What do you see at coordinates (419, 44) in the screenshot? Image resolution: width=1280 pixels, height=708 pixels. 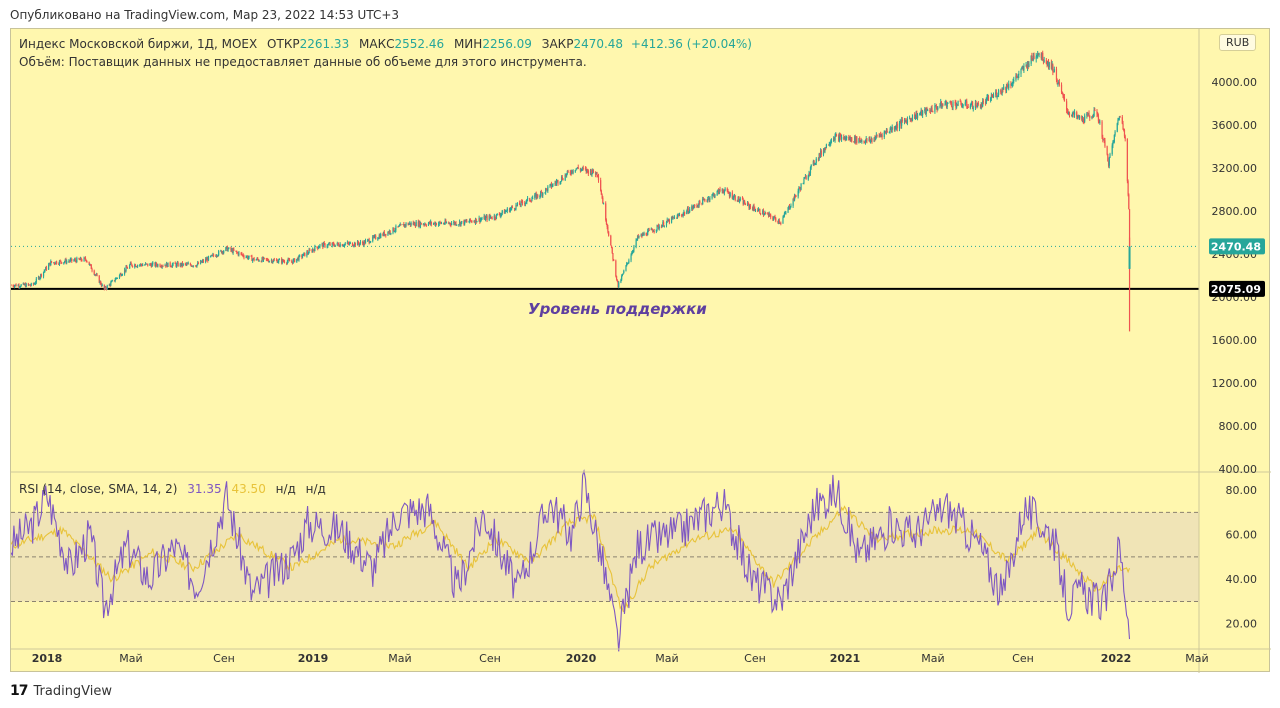 I see `high-value: 2552.46` at bounding box center [419, 44].